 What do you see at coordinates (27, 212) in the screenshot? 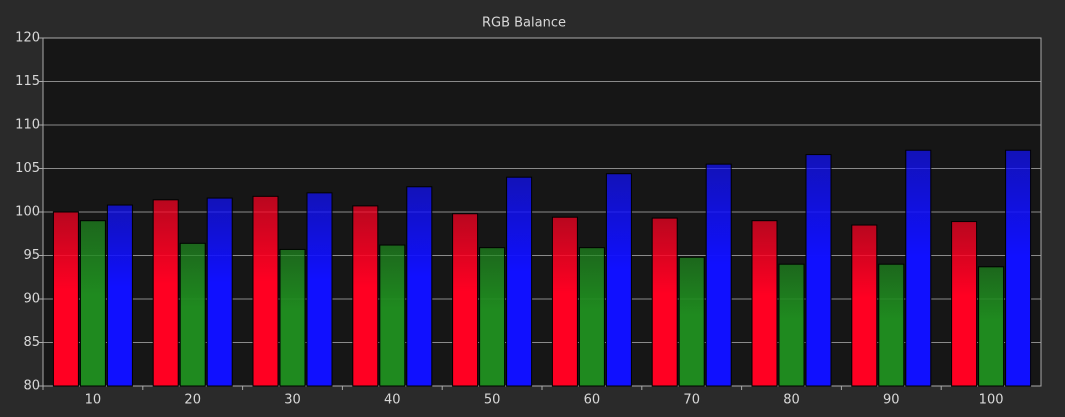
I see `y-tick-label: 100` at bounding box center [27, 212].